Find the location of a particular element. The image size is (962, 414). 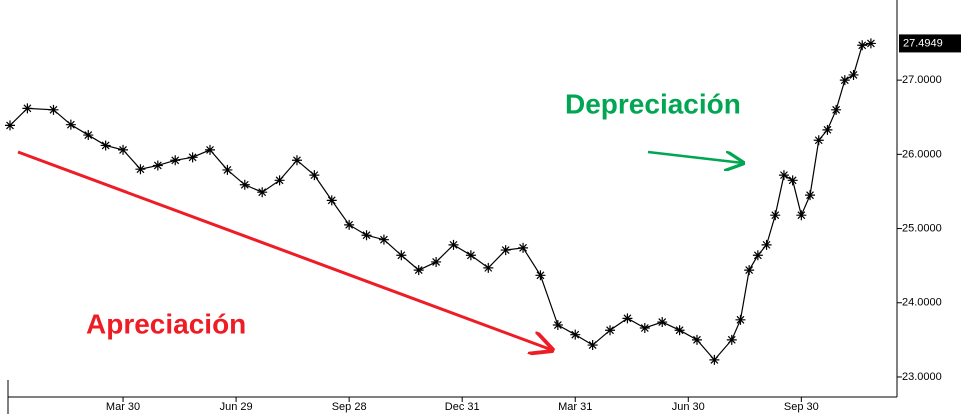

last-value-box is located at coordinates (930, 43).